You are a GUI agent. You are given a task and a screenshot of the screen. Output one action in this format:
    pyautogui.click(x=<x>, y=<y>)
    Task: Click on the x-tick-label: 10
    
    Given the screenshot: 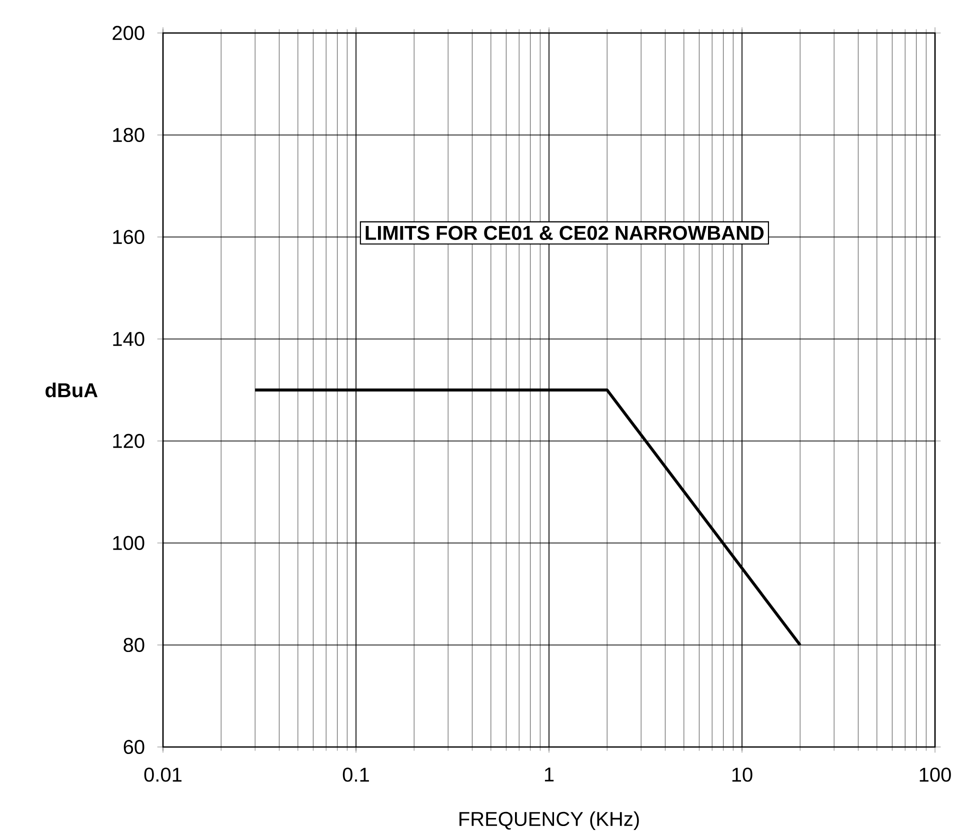 What is the action you would take?
    pyautogui.click(x=742, y=775)
    